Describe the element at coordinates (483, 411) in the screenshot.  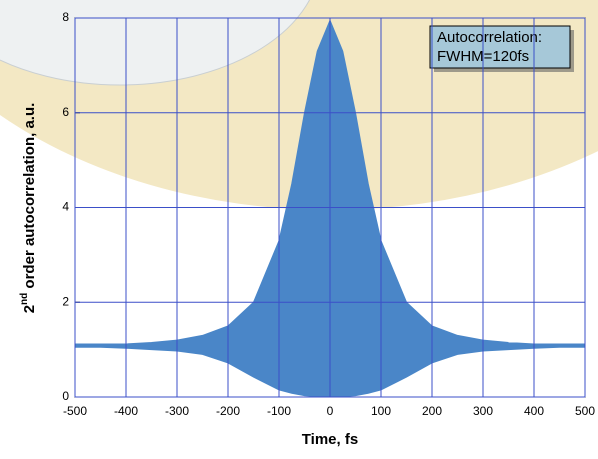
I see `x-tick-label: 300` at that location.